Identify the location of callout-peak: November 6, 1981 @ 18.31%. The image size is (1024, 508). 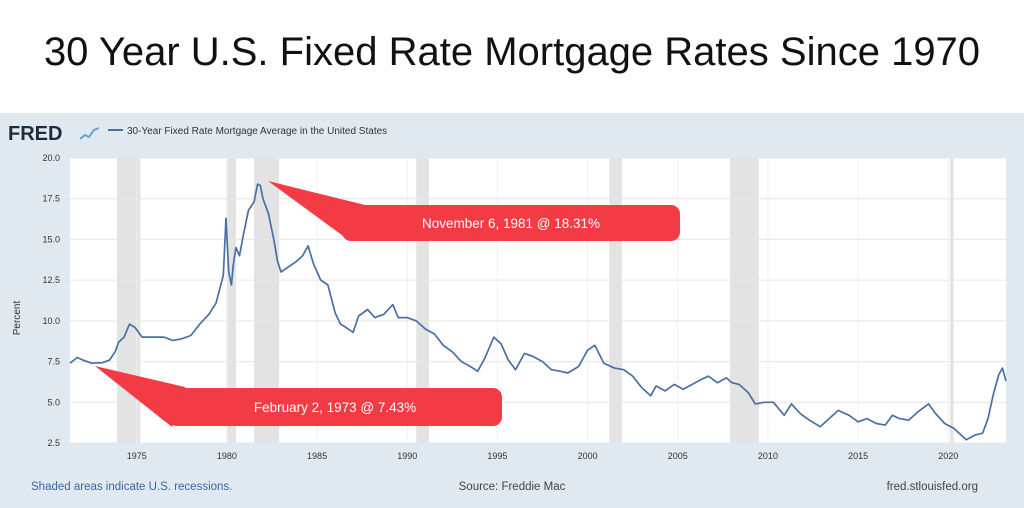
(474, 211).